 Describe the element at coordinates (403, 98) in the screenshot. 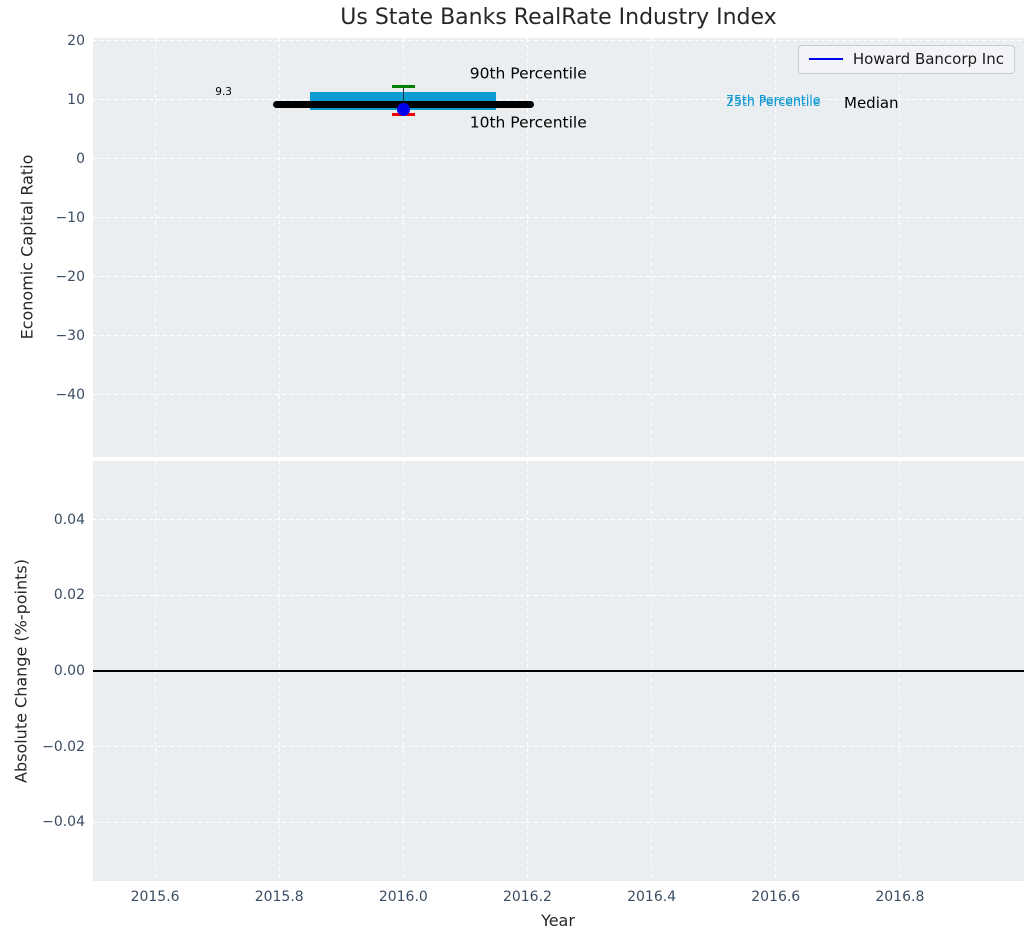

I see `errorbar-stem` at that location.